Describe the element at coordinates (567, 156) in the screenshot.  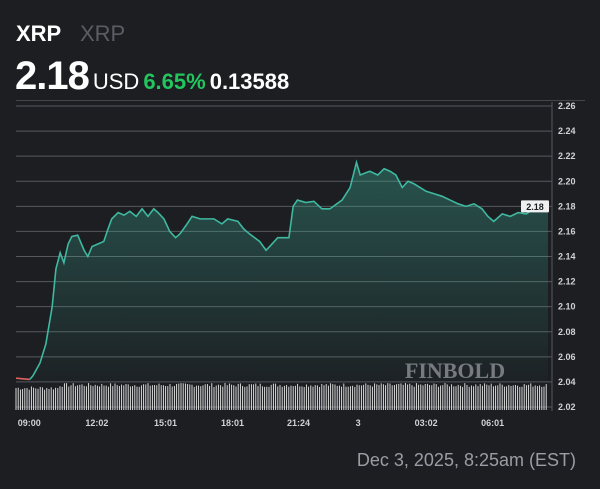
I see `y-tick-label: 2.22` at that location.